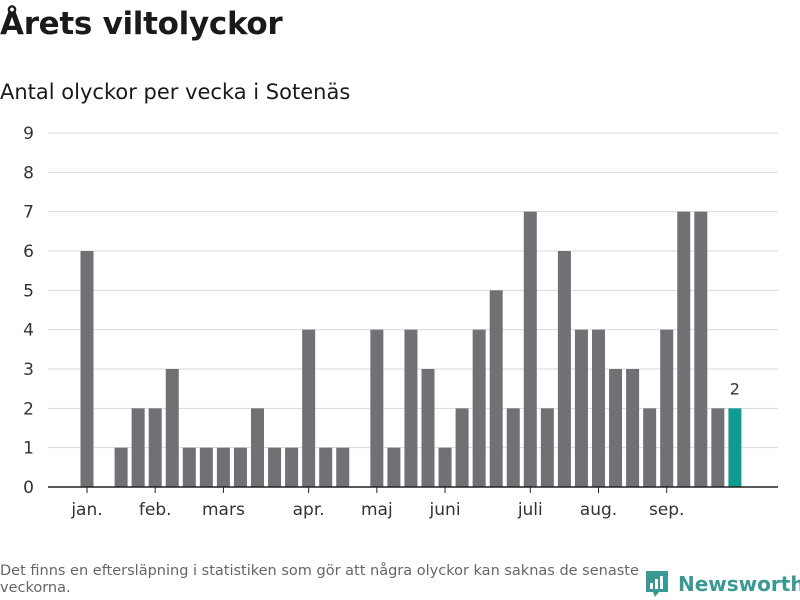 The image size is (800, 600). I want to click on y-tick-label: 8, so click(28, 173).